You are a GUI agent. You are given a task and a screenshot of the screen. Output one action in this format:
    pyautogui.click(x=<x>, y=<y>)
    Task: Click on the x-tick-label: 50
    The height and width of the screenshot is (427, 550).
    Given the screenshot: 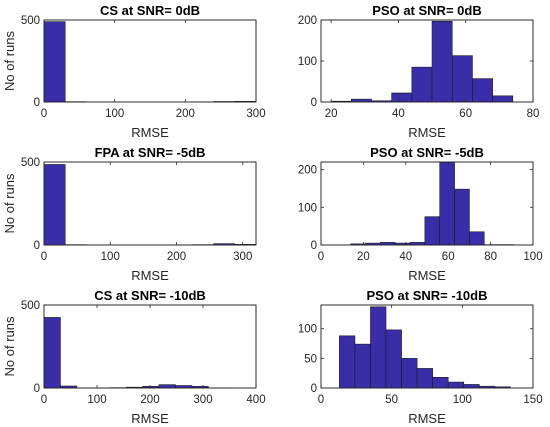 What is the action you would take?
    pyautogui.click(x=391, y=400)
    